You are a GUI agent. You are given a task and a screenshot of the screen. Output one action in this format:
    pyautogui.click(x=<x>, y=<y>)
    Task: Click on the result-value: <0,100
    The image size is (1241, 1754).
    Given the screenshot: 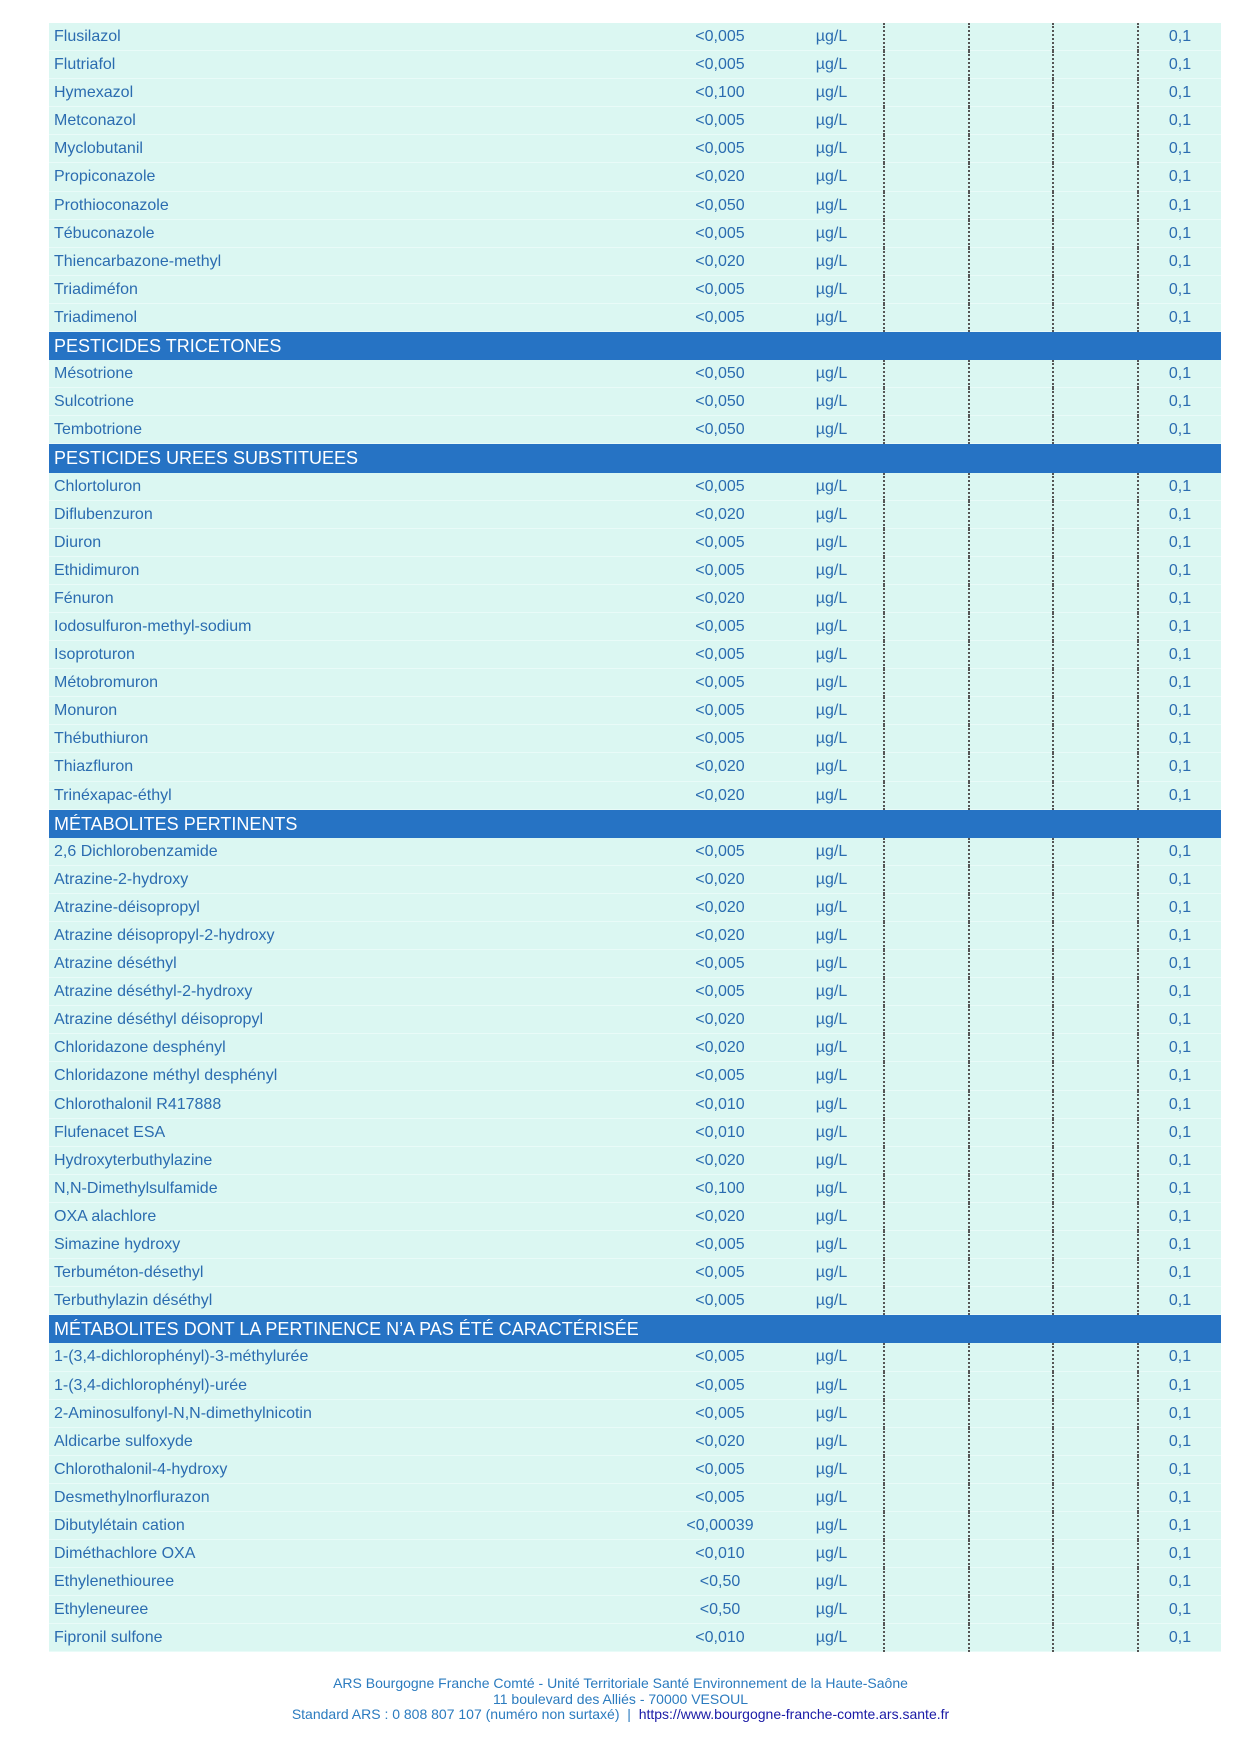 What is the action you would take?
    pyautogui.click(x=720, y=1188)
    